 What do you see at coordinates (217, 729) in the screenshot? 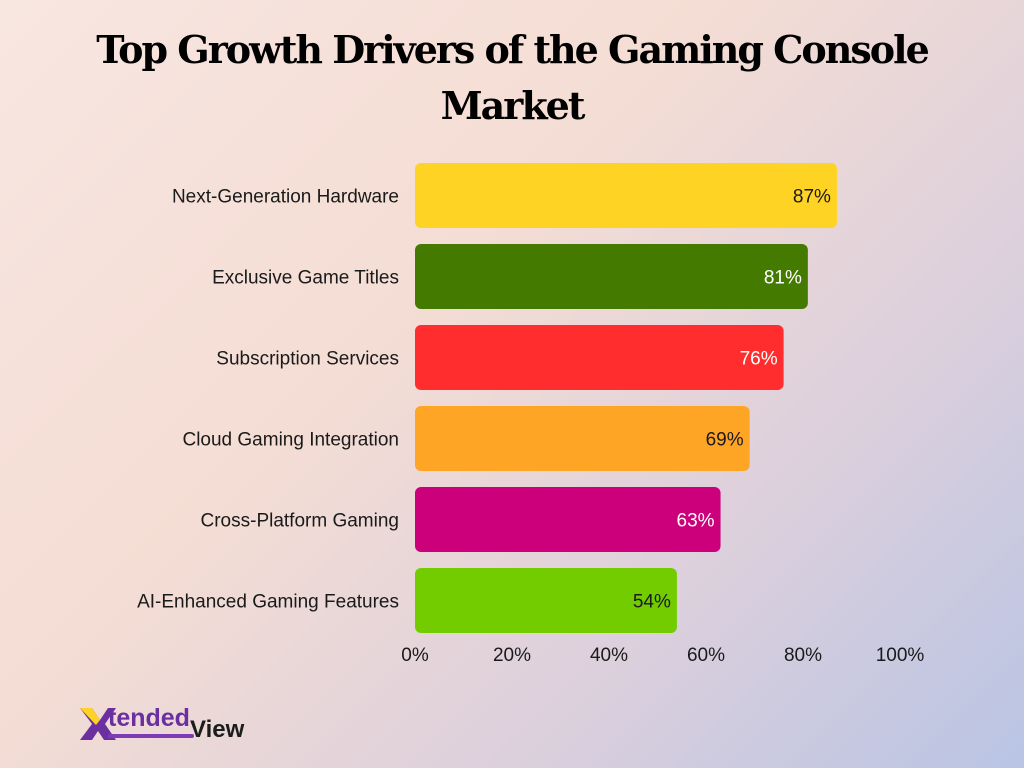
I see `brand-text-view: View` at bounding box center [217, 729].